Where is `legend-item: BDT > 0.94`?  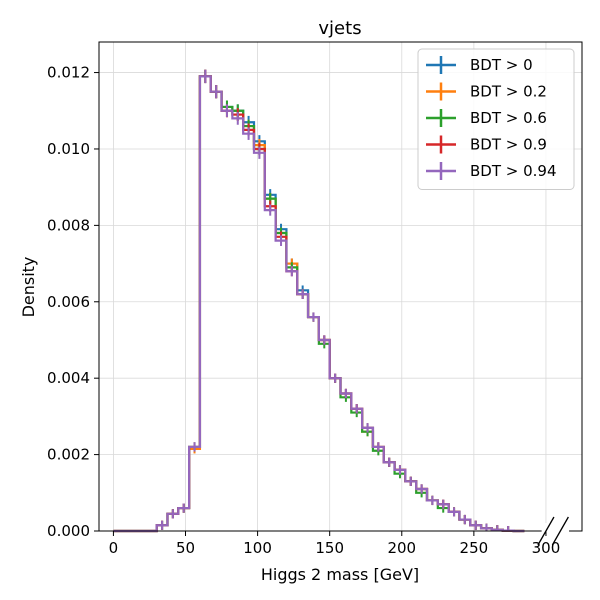
legend-item: BDT > 0.94 is located at coordinates (491, 171).